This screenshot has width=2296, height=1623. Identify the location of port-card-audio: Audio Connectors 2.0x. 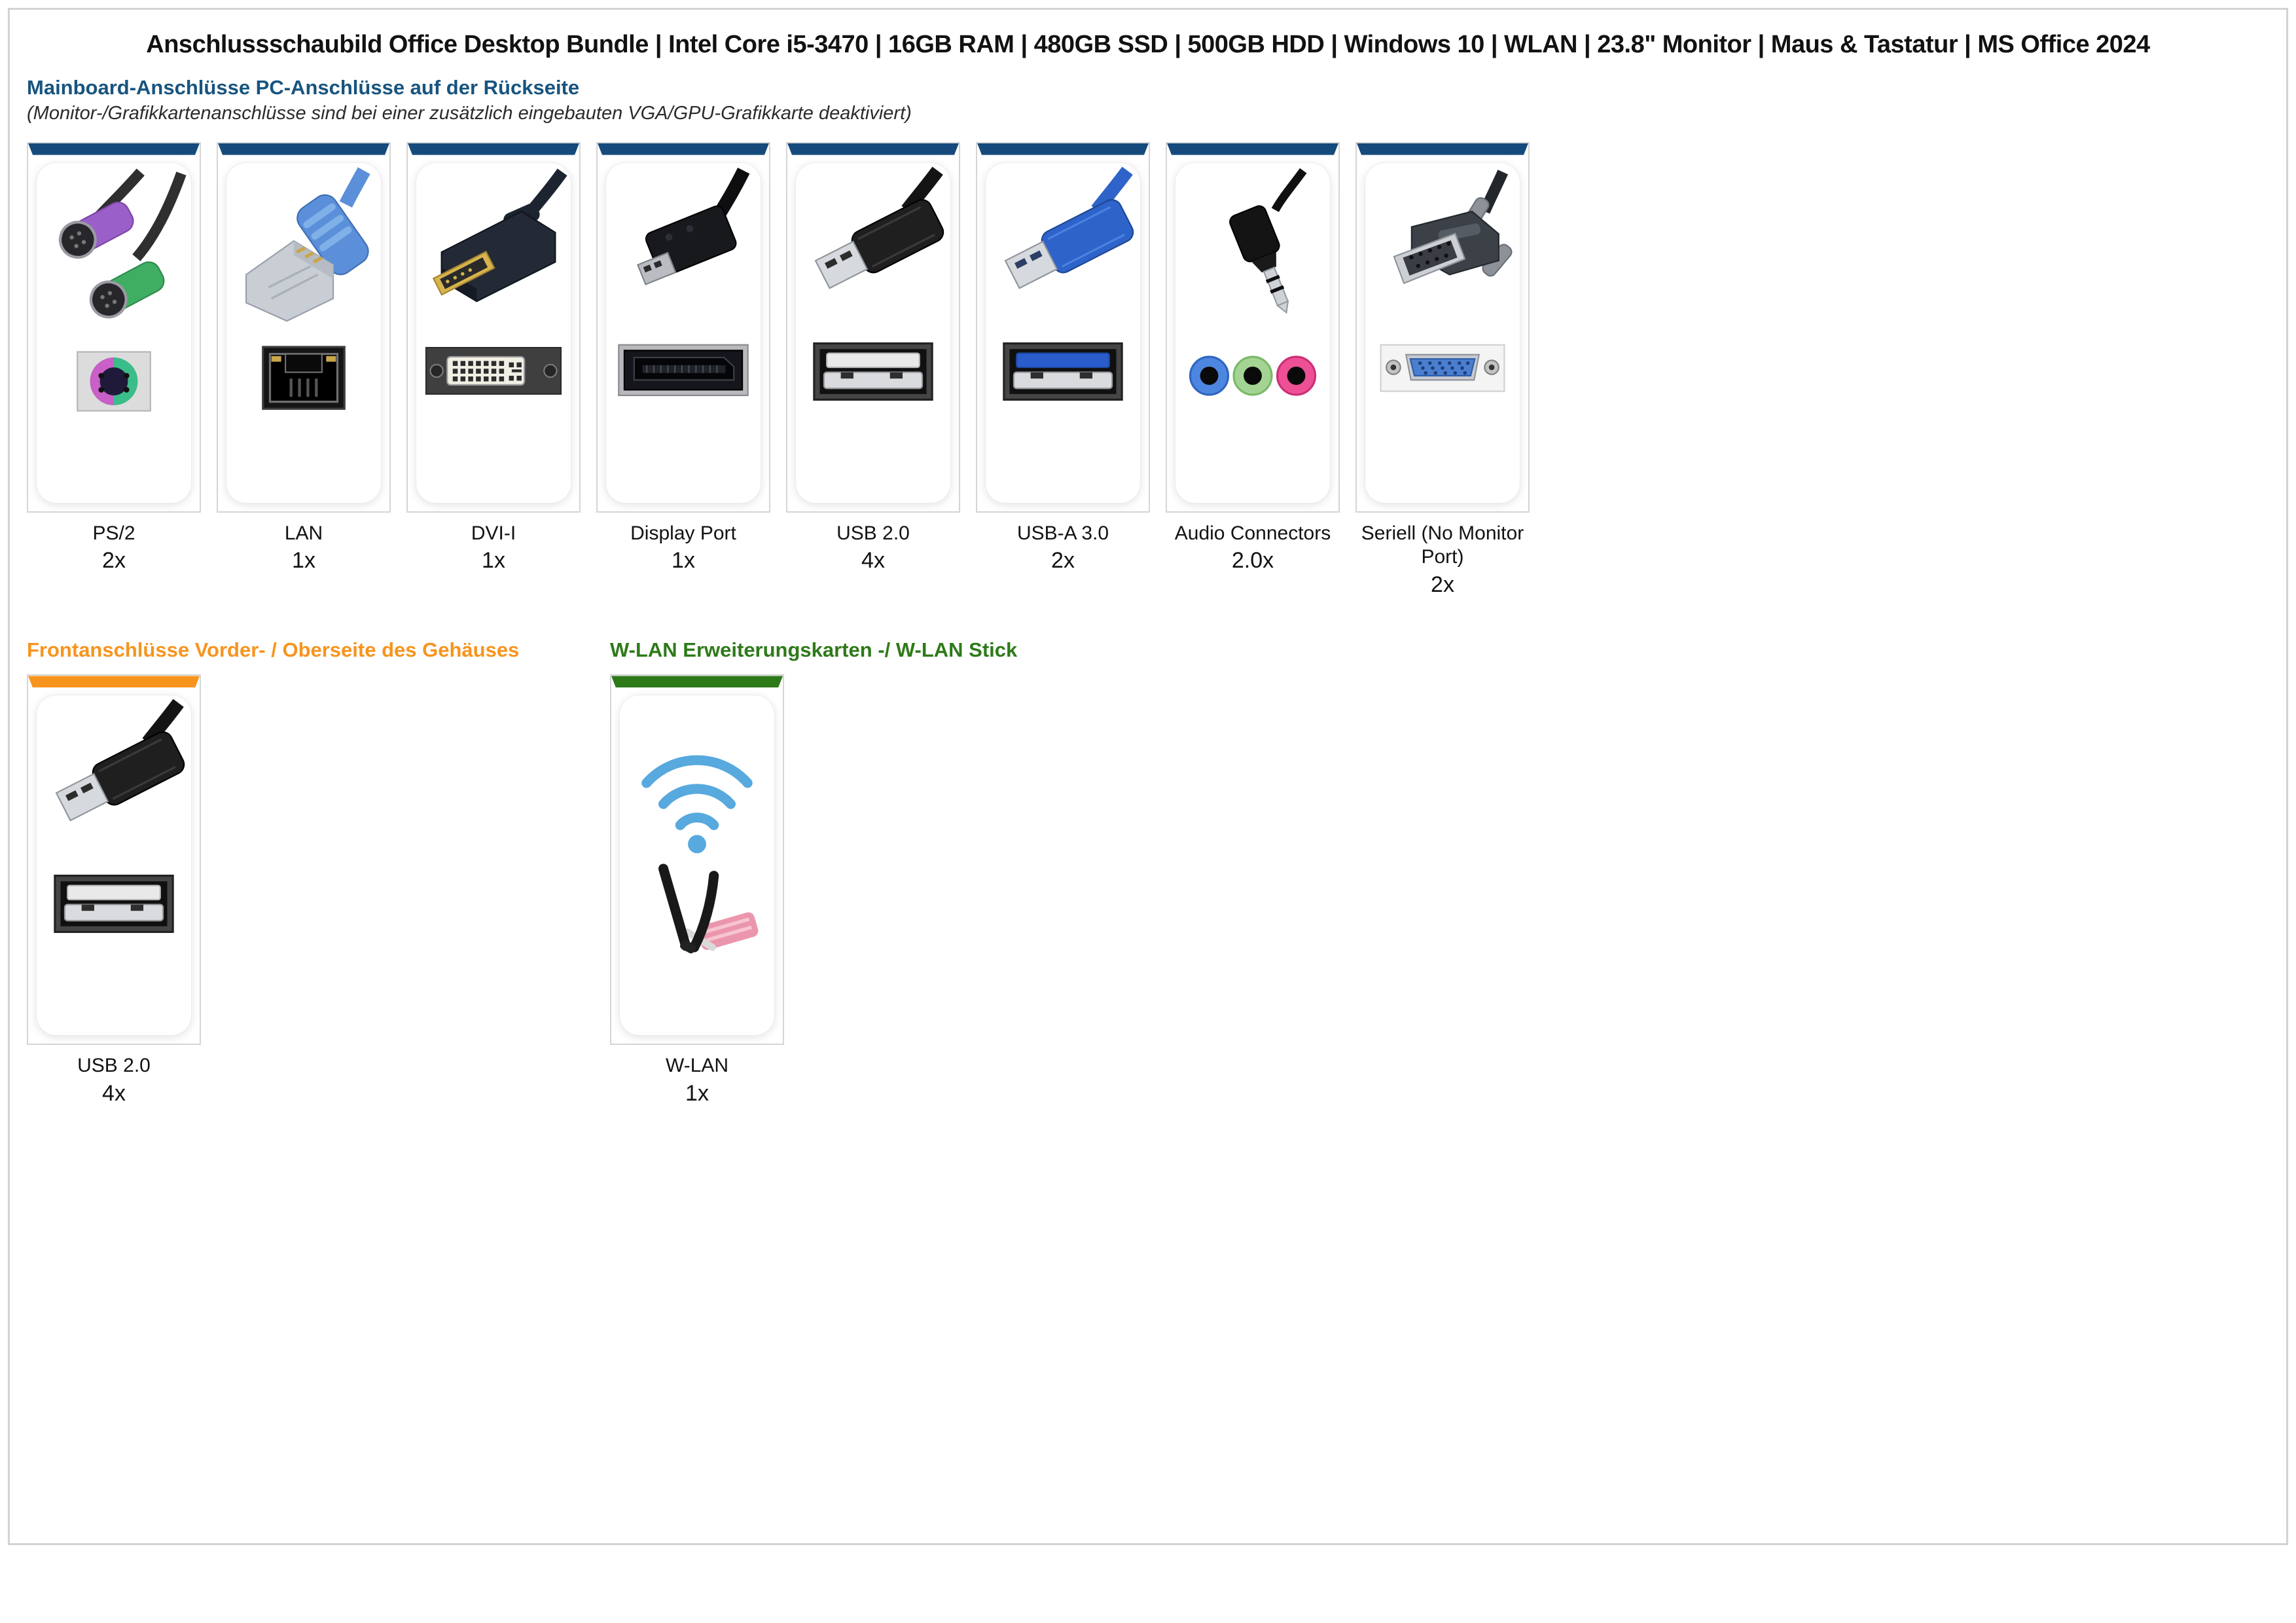
(1253, 357).